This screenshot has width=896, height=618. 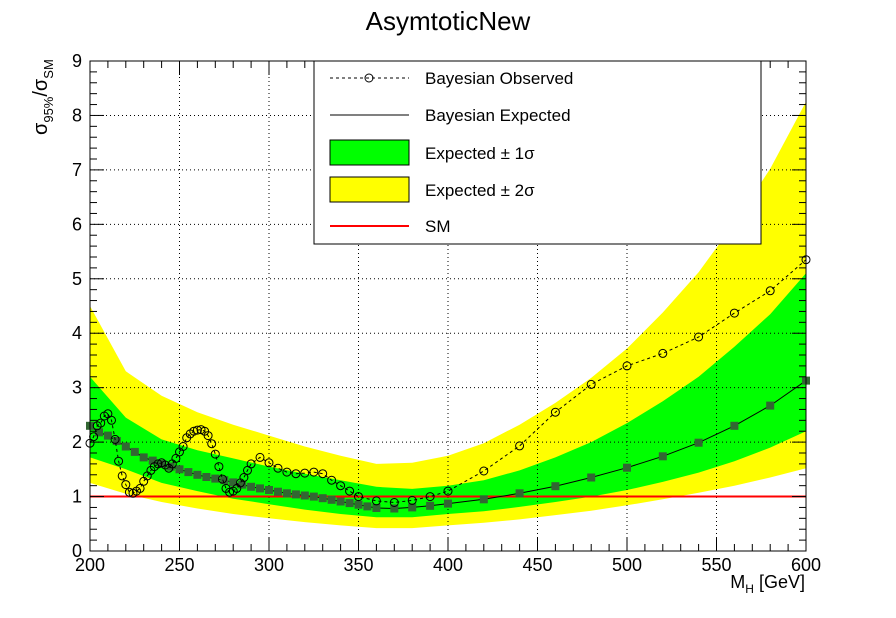 What do you see at coordinates (77, 115) in the screenshot?
I see `y-tick-label: 8` at bounding box center [77, 115].